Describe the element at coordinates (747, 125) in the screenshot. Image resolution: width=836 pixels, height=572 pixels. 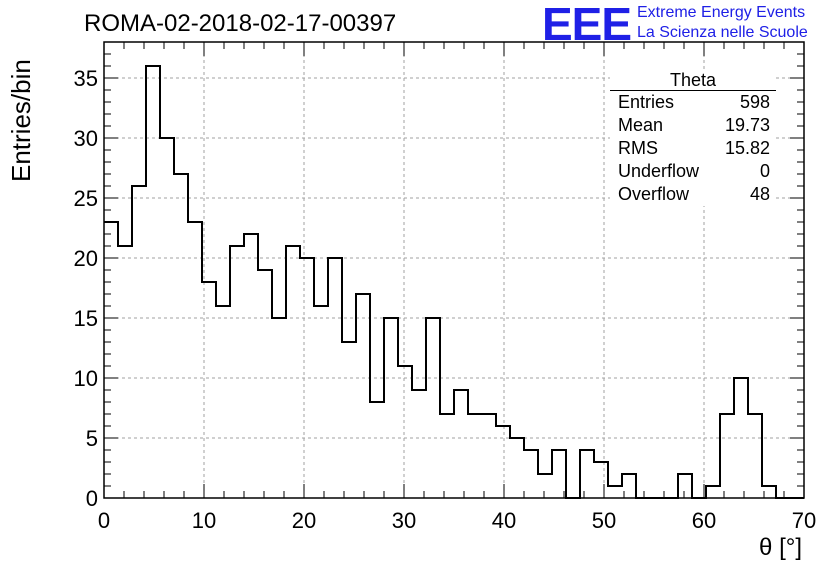
I see `stats-value: 19.73` at that location.